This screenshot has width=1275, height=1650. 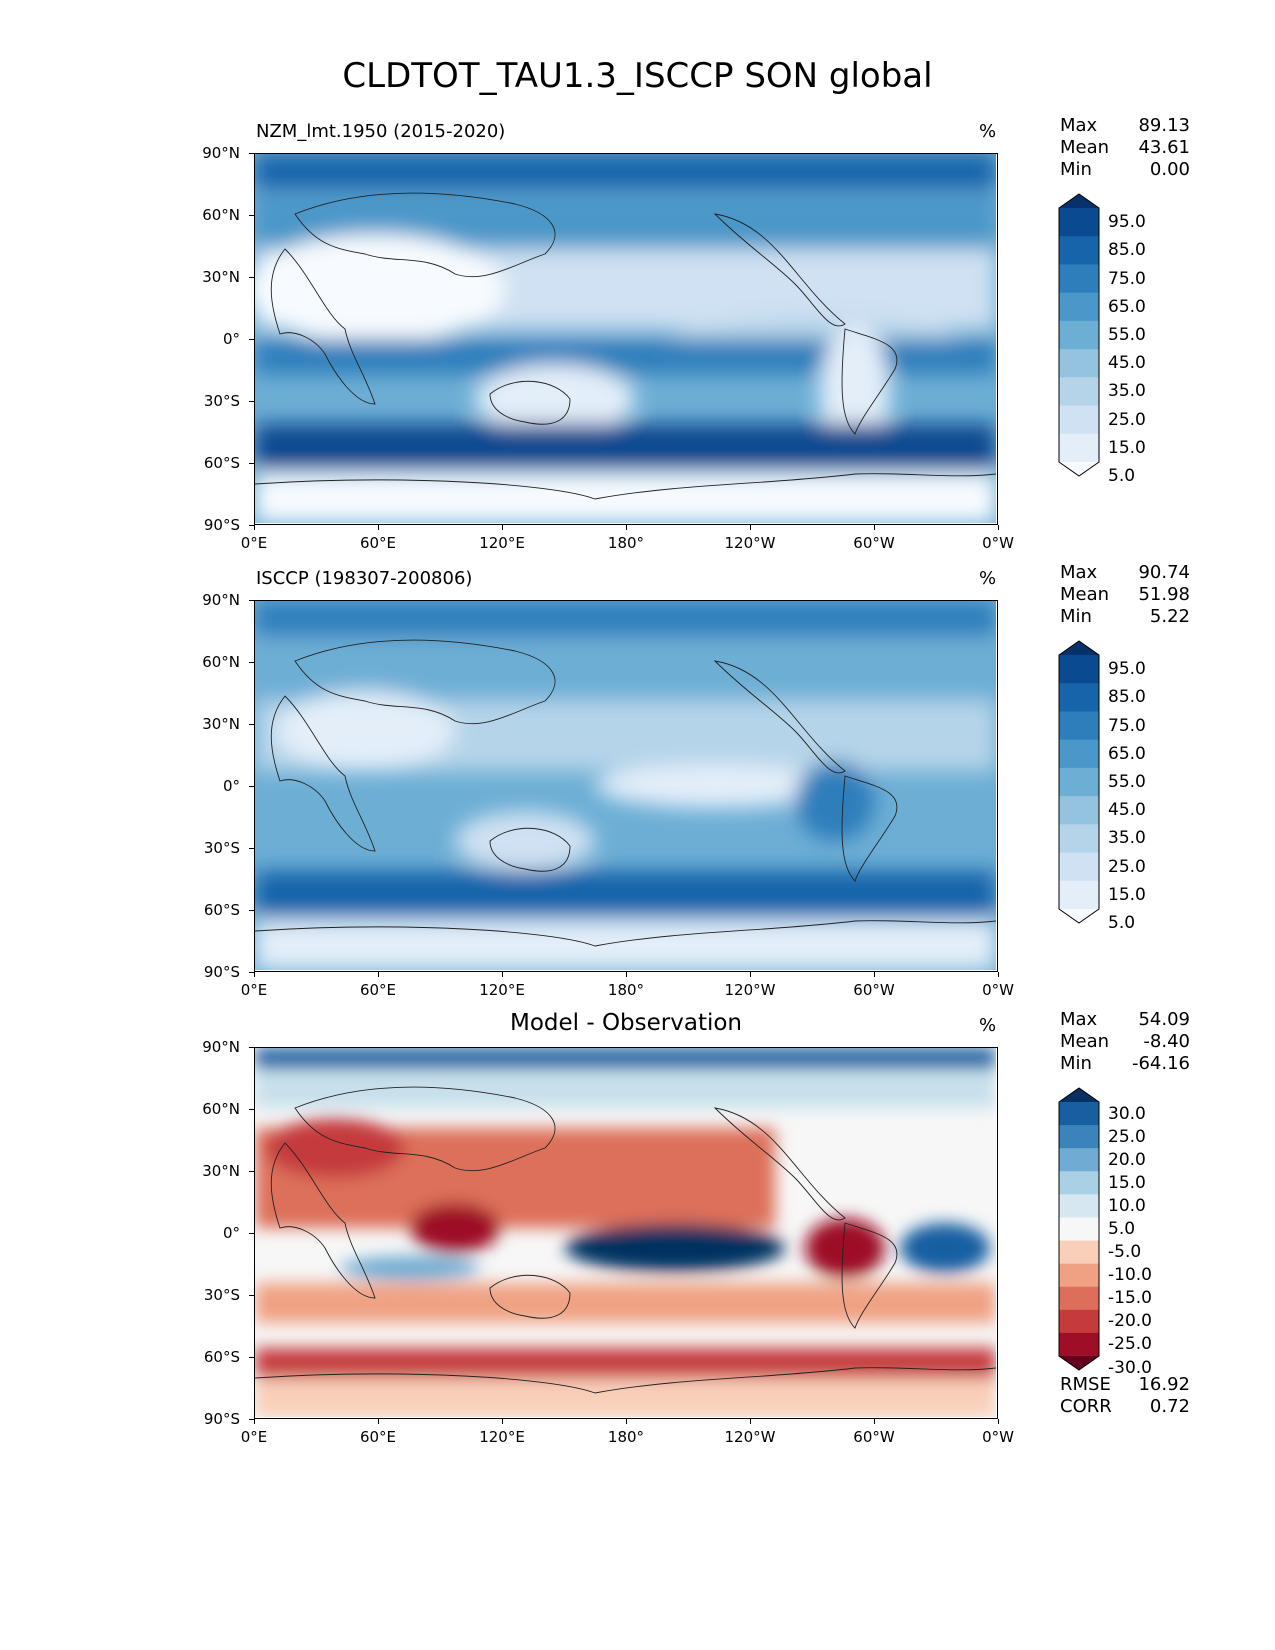 I want to click on lon-tick-label: 120°W, so click(x=750, y=543).